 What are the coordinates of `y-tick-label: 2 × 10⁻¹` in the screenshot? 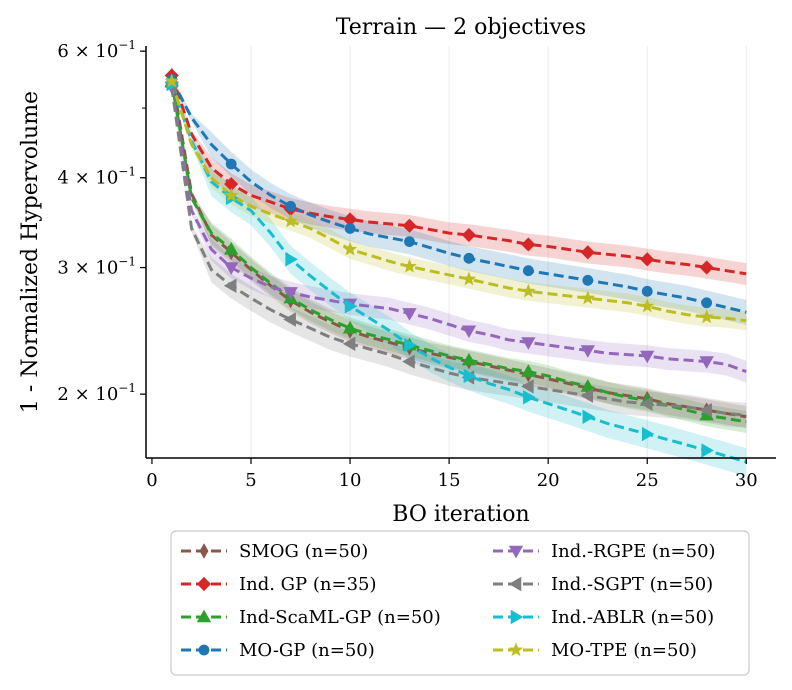 It's located at (96, 393).